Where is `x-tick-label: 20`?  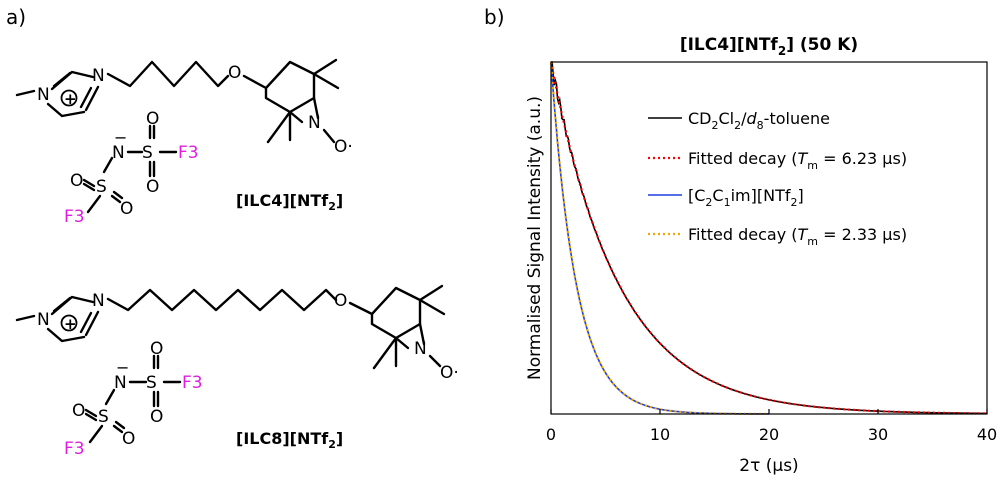 x-tick-label: 20 is located at coordinates (769, 434).